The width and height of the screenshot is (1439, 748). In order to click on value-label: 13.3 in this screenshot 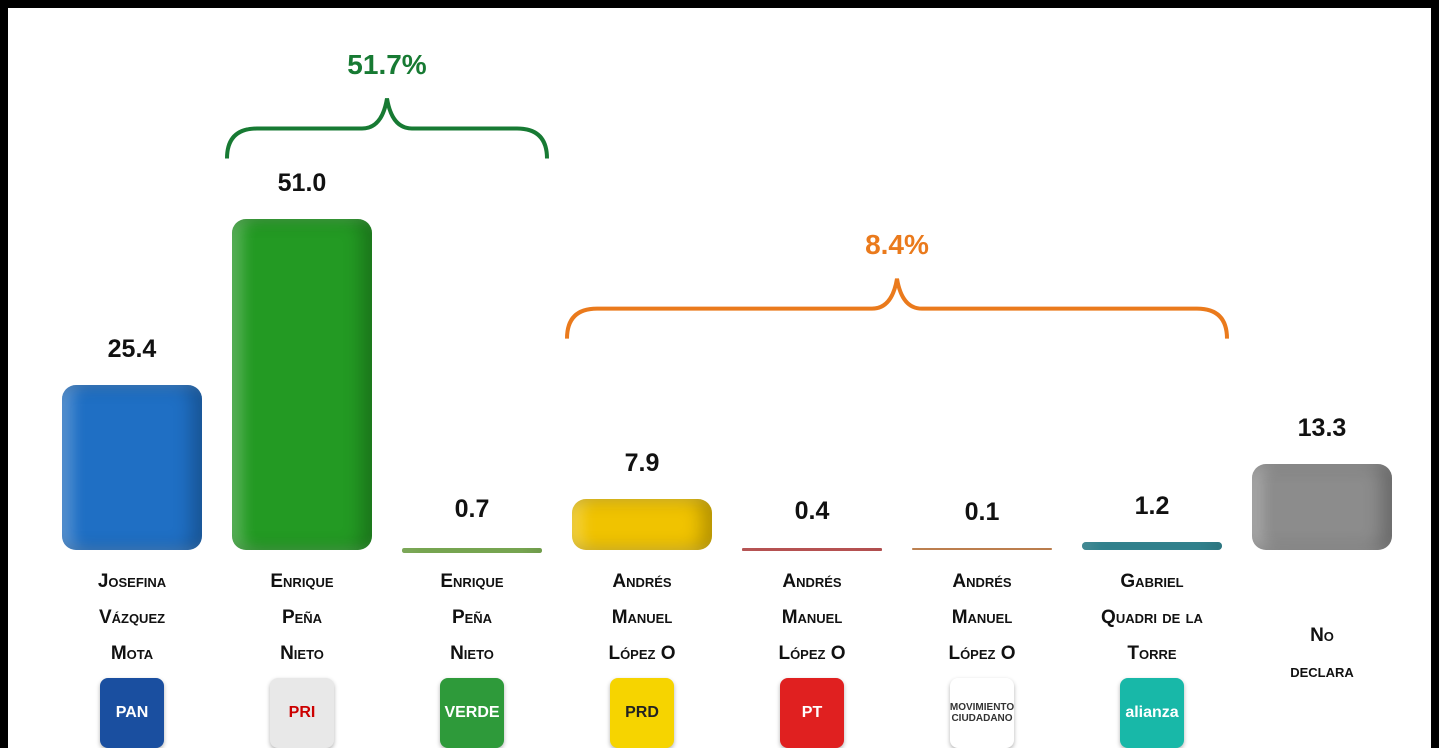, I will do `click(1322, 427)`.